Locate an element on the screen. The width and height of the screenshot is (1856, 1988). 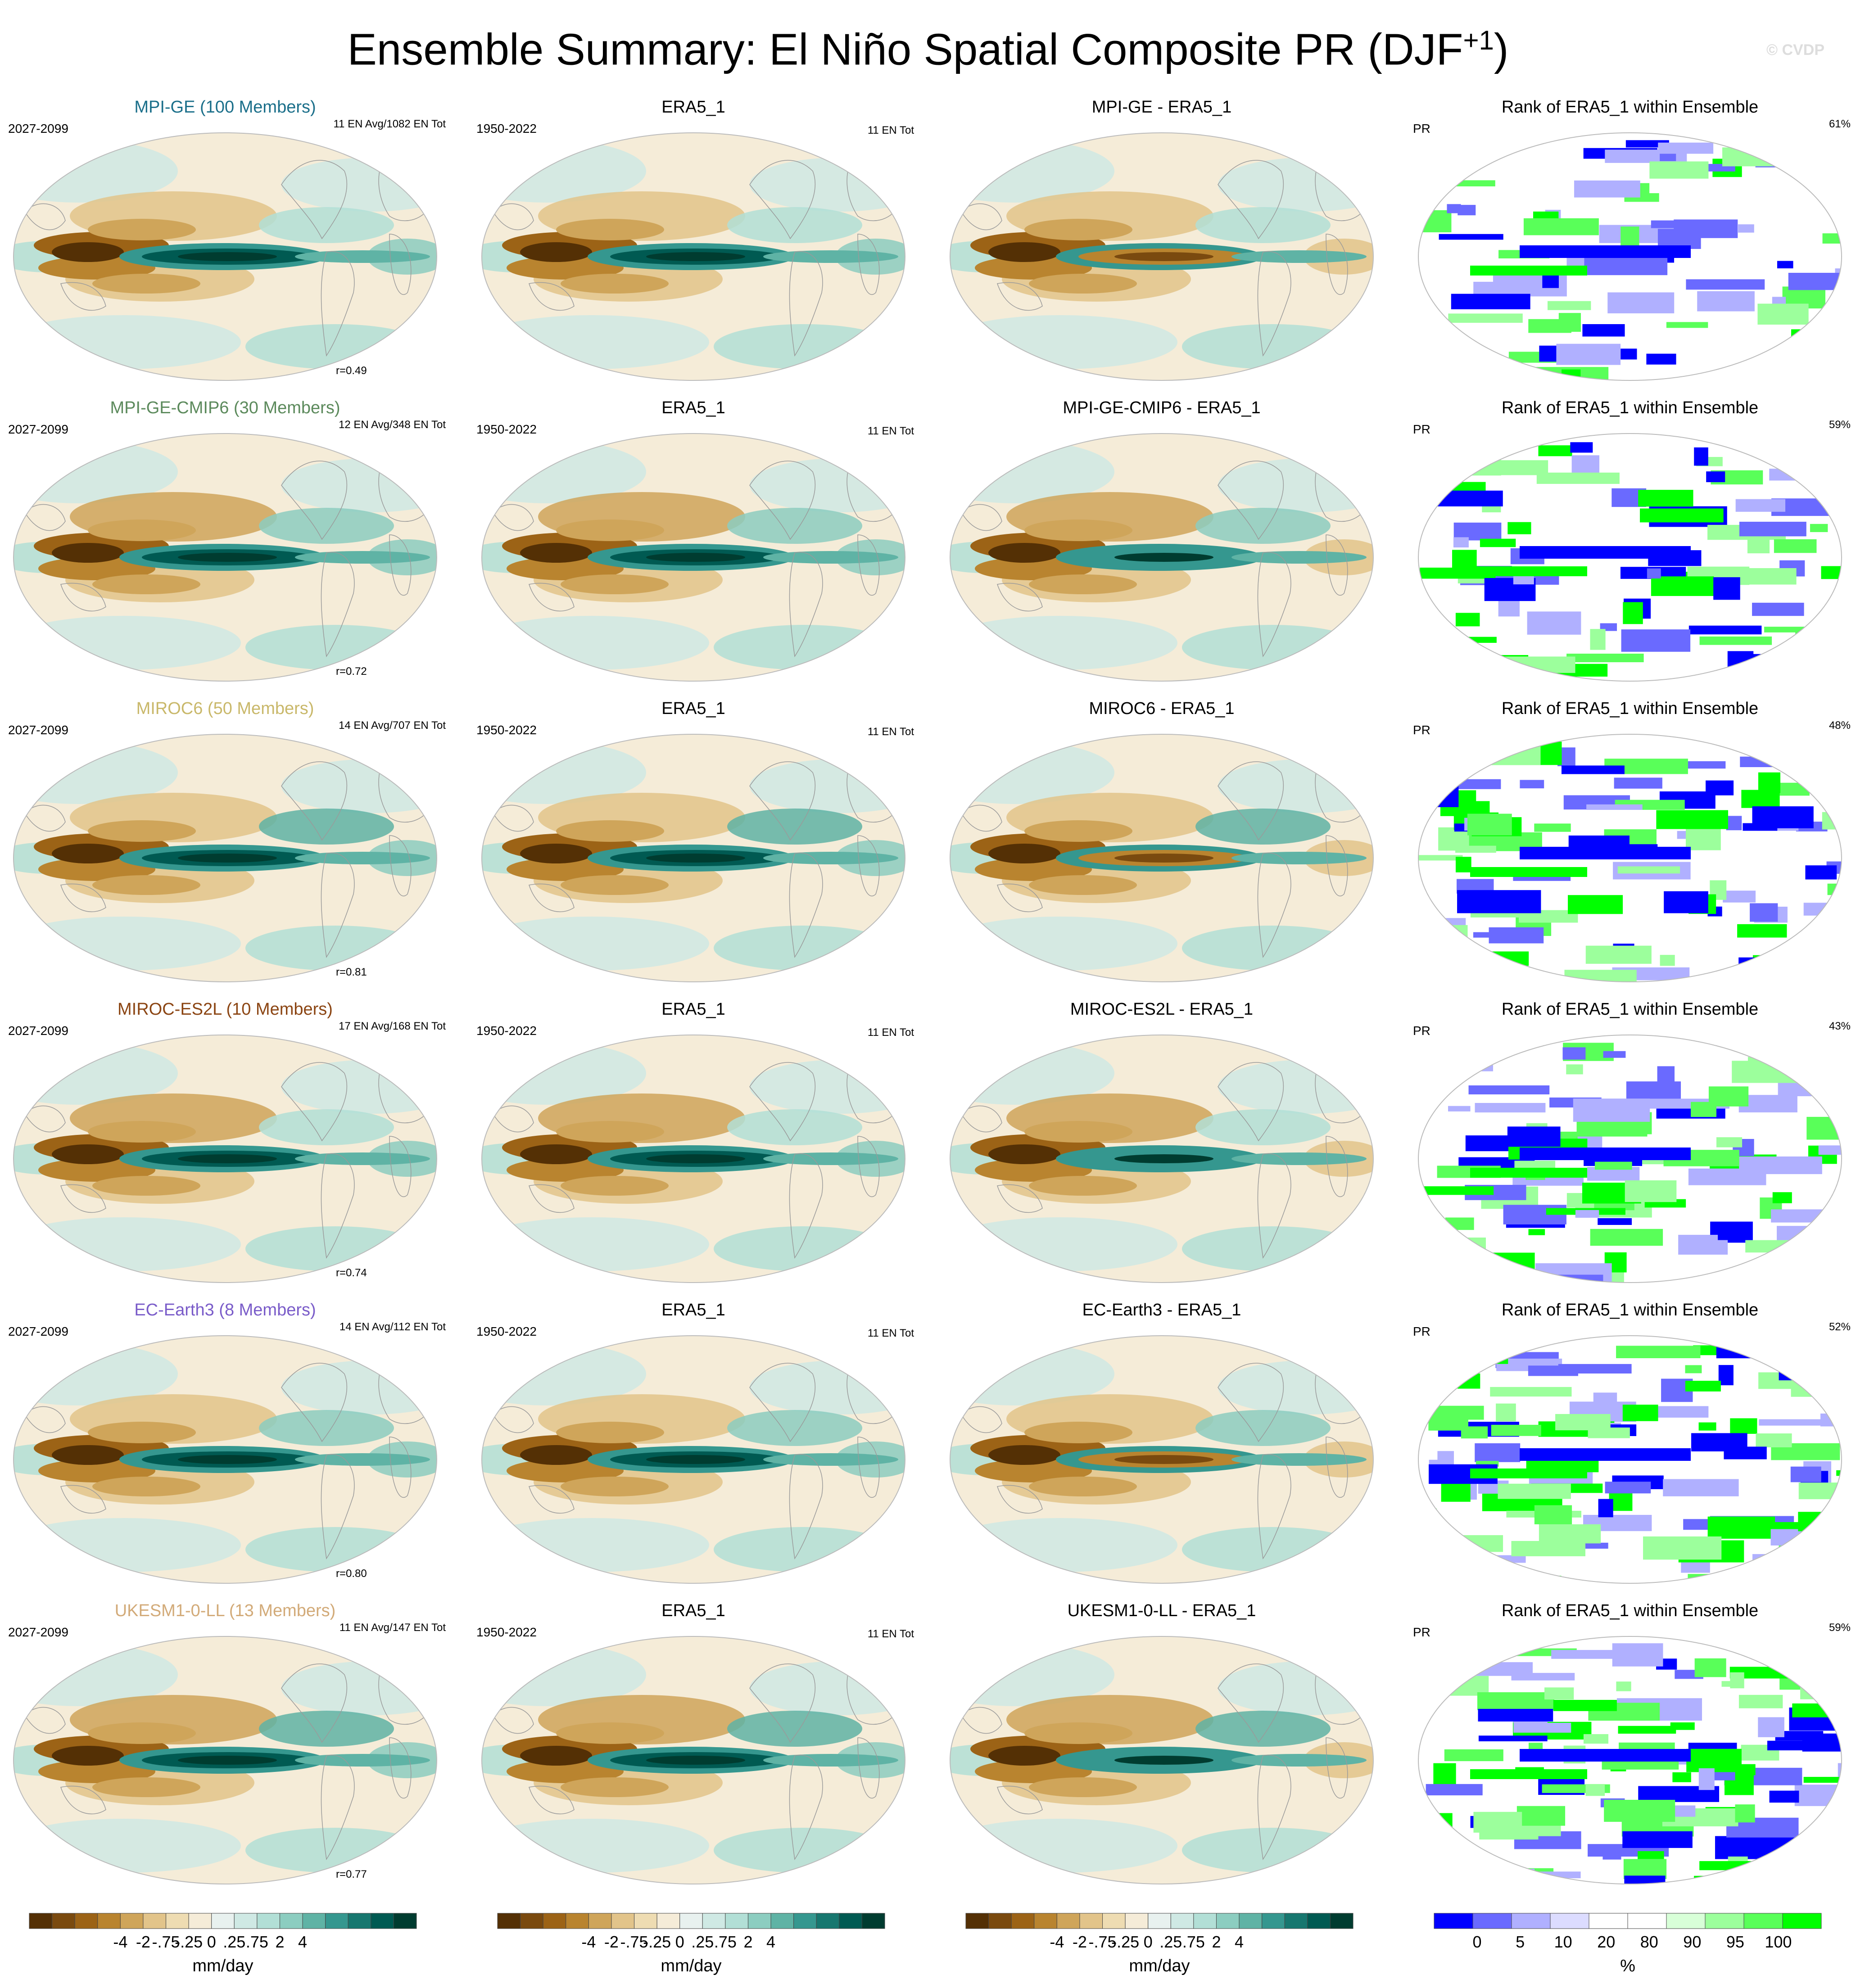
colorbar-diff-swatches: -4 -2 -.75-.25 0 .25.75 2 4 is located at coordinates (1159, 1932).